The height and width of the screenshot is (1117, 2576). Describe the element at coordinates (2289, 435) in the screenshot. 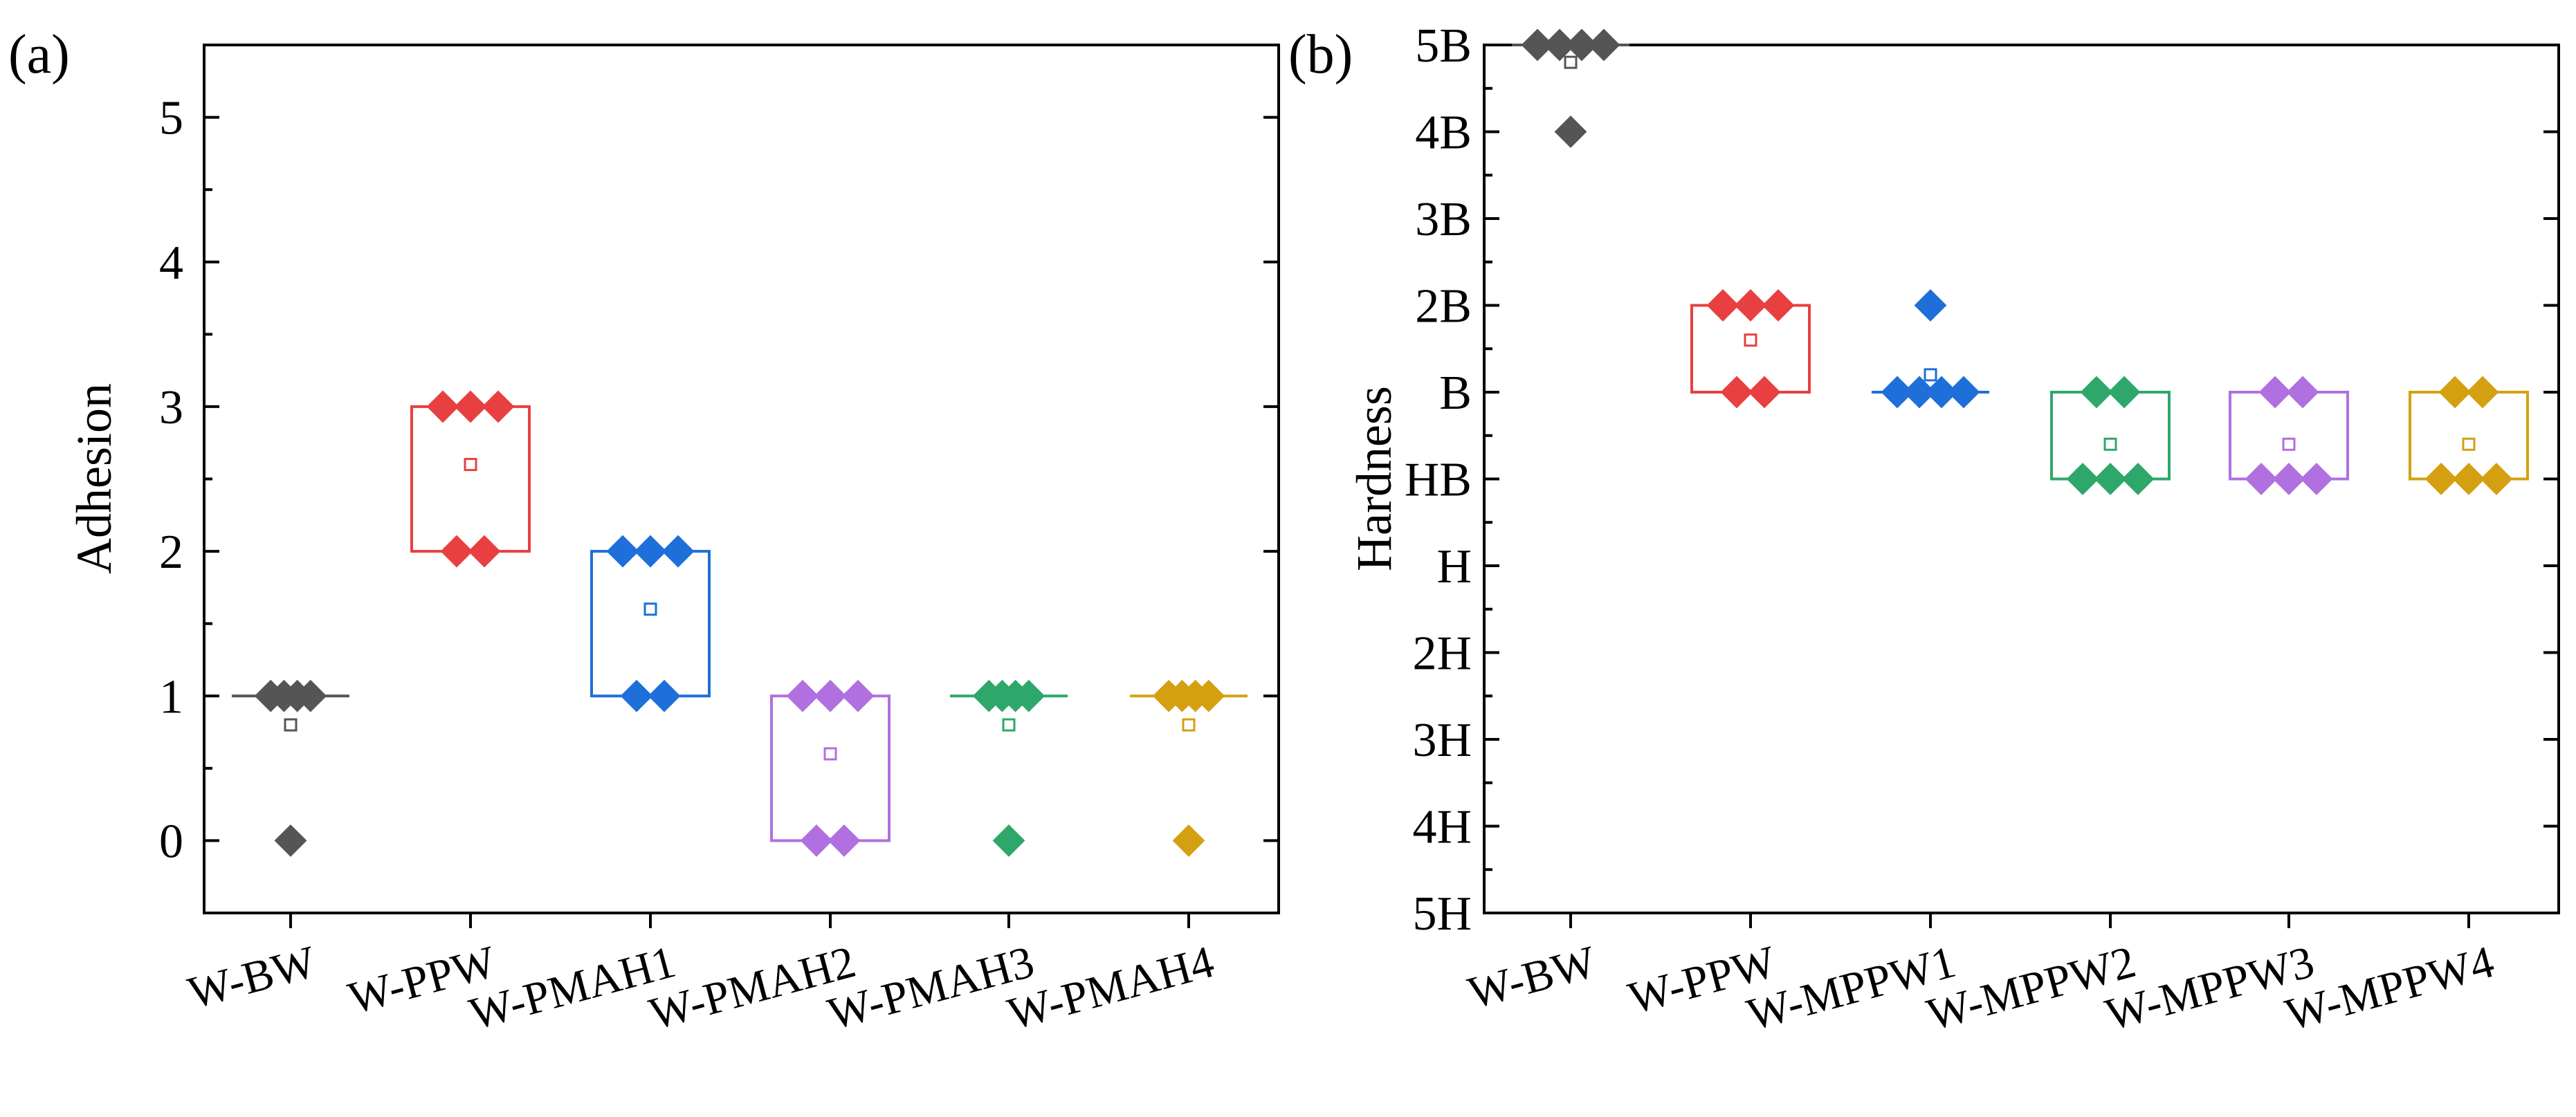

I see `series-w-mppw3` at that location.